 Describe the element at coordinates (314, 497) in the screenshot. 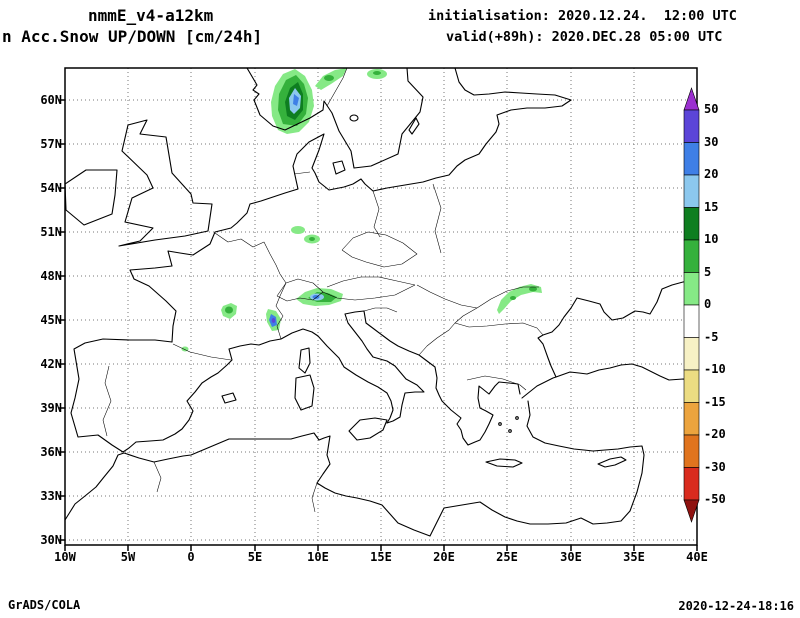

I see `border-tunisia-libya` at that location.